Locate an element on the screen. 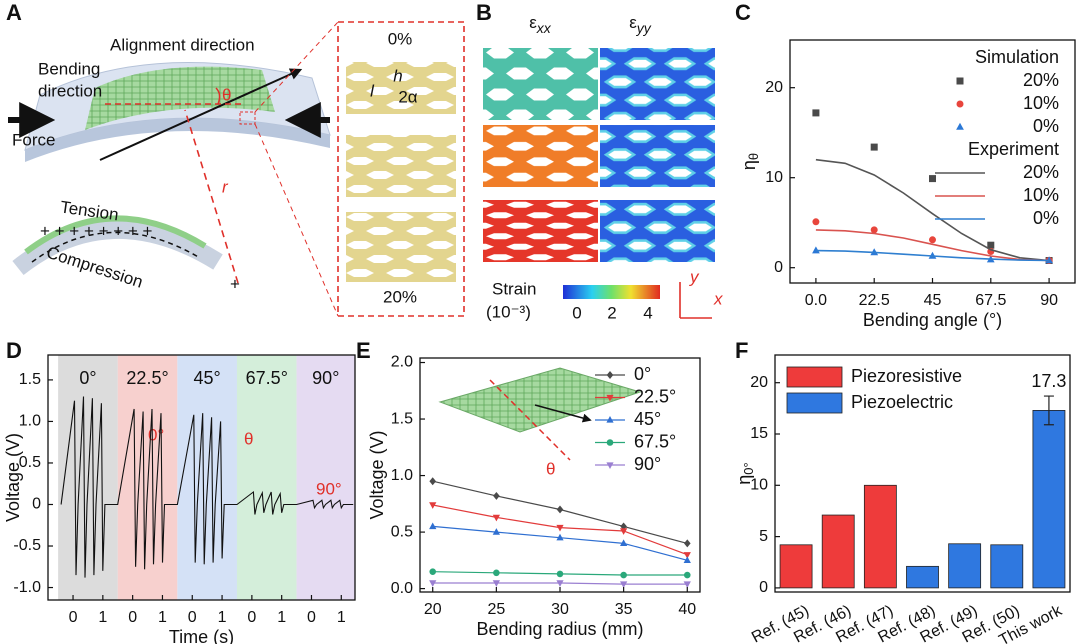 This screenshot has height=644, width=1080. legend-label: Piezoelectric is located at coordinates (902, 402).